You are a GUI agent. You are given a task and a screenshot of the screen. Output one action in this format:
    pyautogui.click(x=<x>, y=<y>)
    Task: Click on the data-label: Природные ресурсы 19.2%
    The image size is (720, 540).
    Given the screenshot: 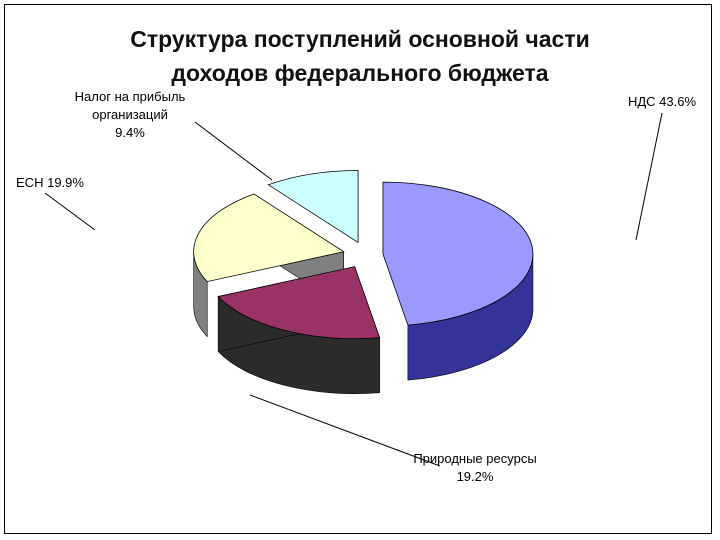 What is the action you would take?
    pyautogui.click(x=475, y=468)
    